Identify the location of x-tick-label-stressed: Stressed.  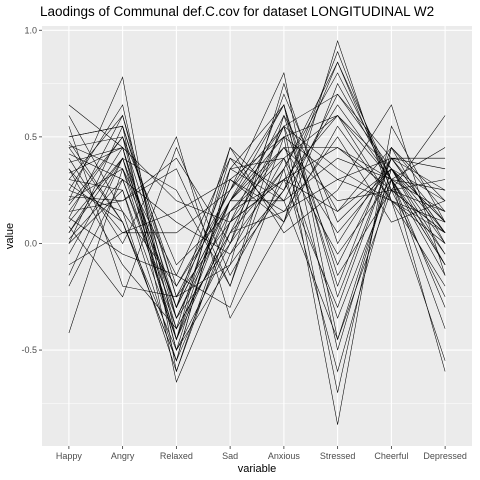
(338, 456).